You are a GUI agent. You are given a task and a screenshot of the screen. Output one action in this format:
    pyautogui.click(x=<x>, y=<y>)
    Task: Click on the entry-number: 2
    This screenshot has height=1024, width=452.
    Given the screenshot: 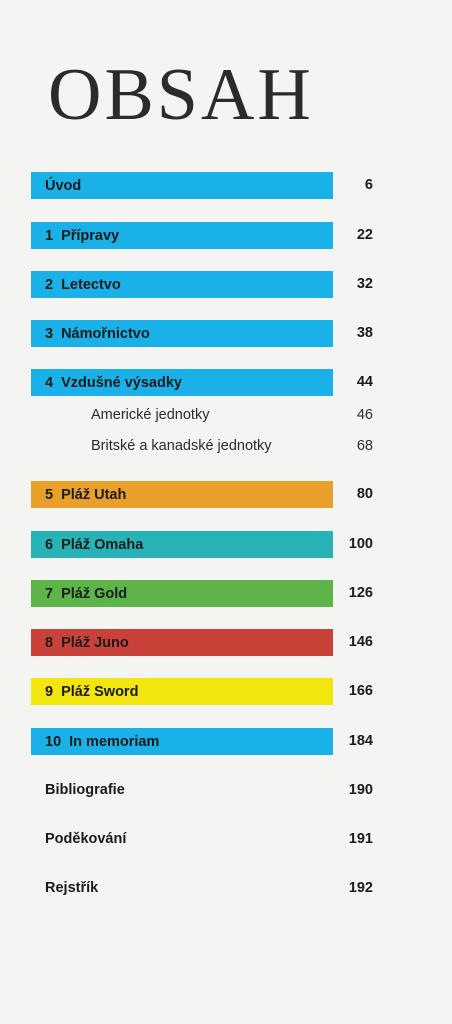 What is the action you would take?
    pyautogui.click(x=49, y=284)
    